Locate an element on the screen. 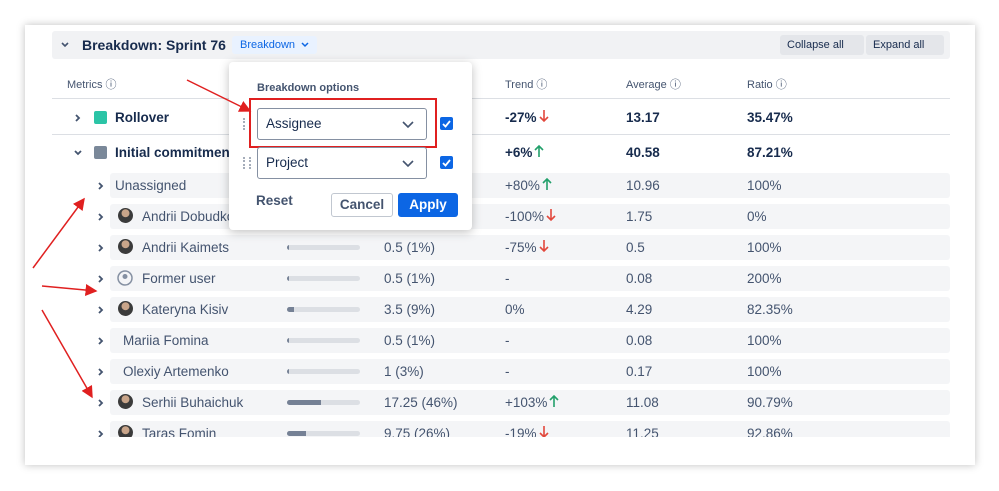 The height and width of the screenshot is (491, 999). average: 0.08 is located at coordinates (639, 278).